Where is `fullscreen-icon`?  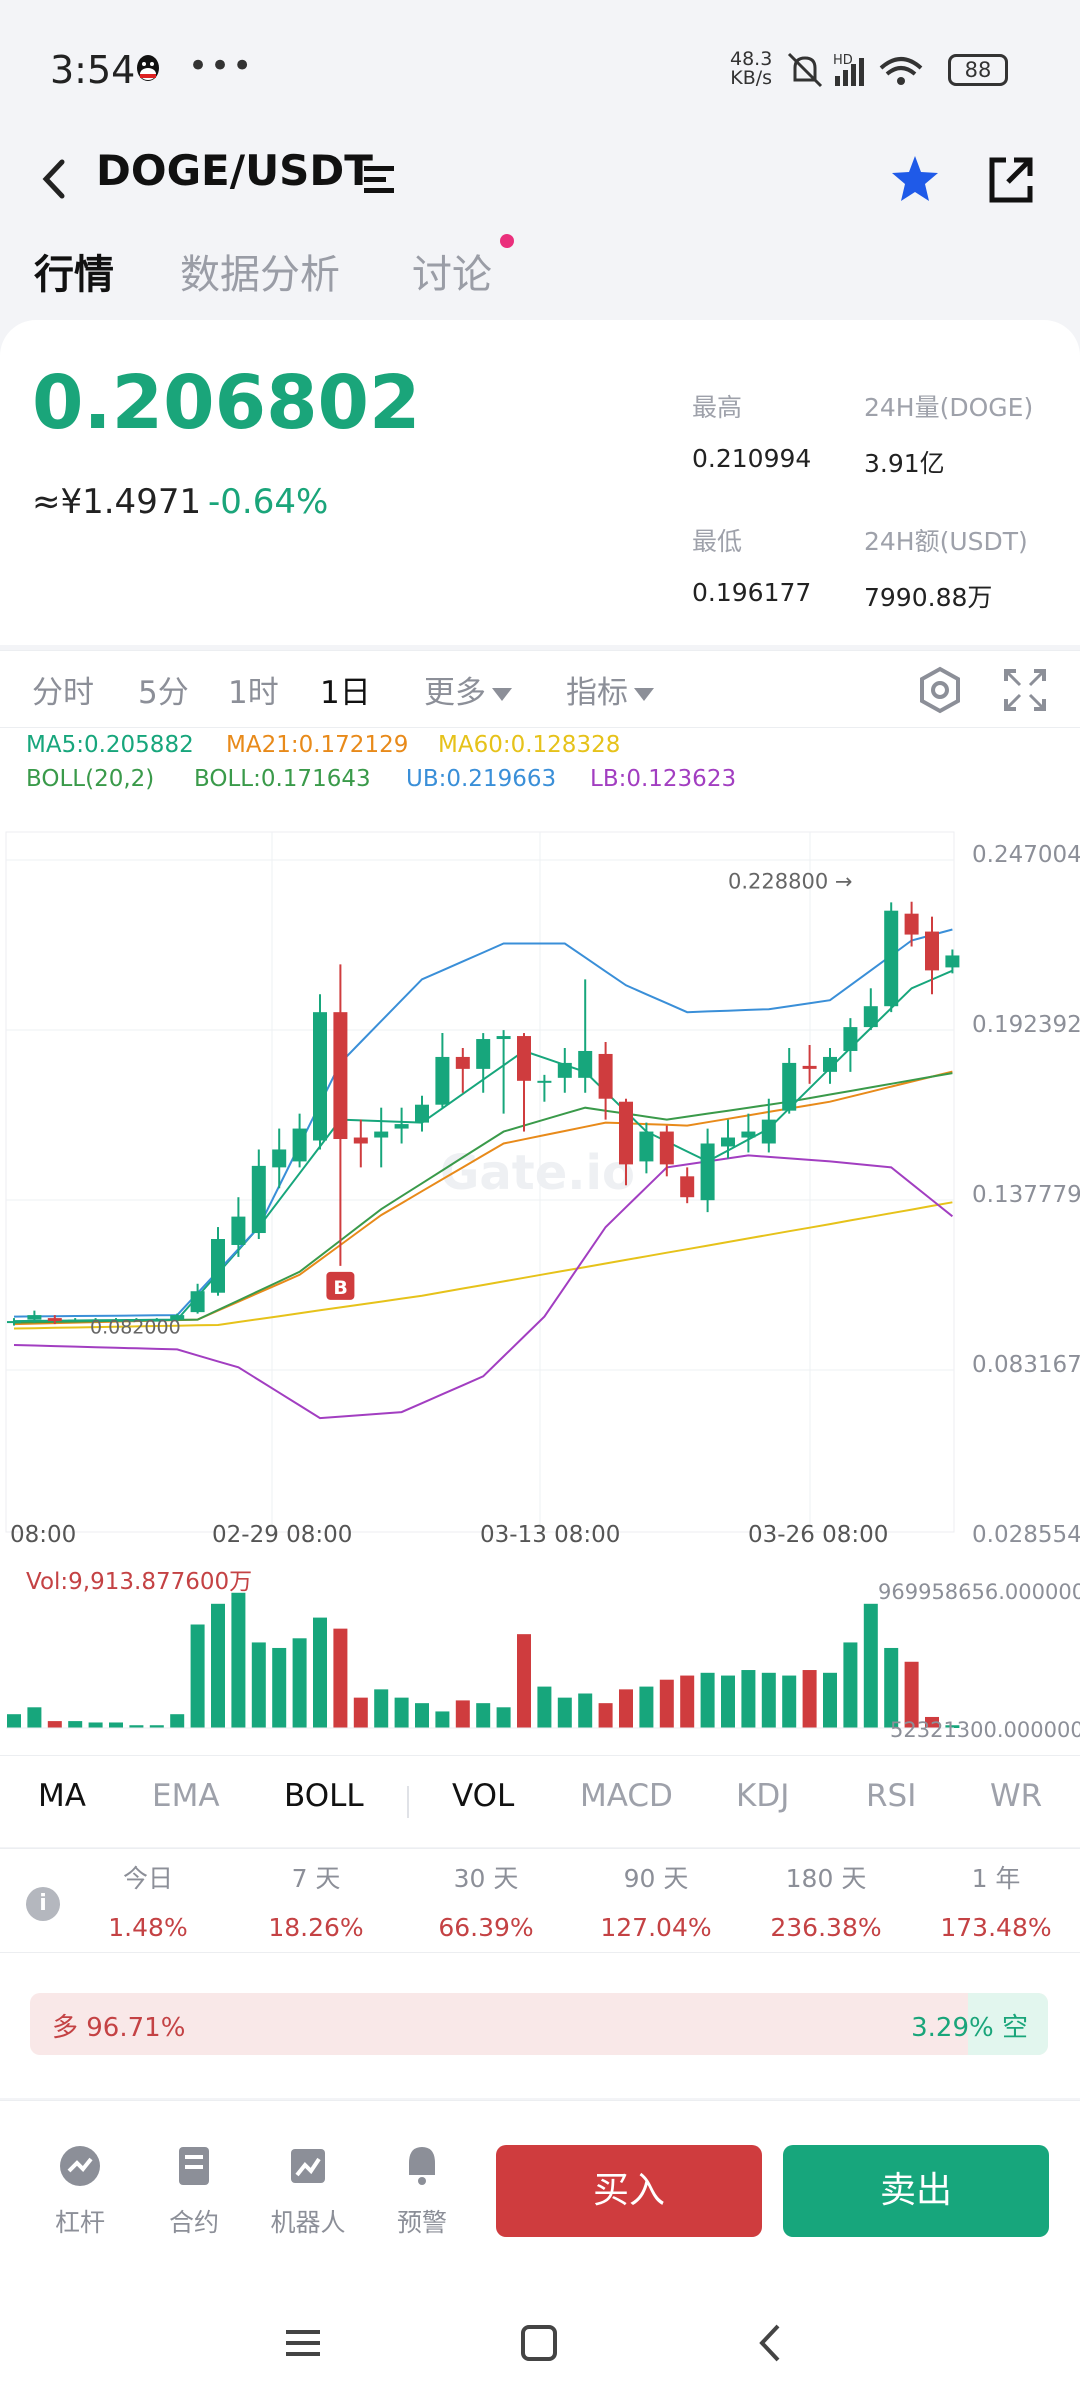 fullscreen-icon is located at coordinates (1025, 690).